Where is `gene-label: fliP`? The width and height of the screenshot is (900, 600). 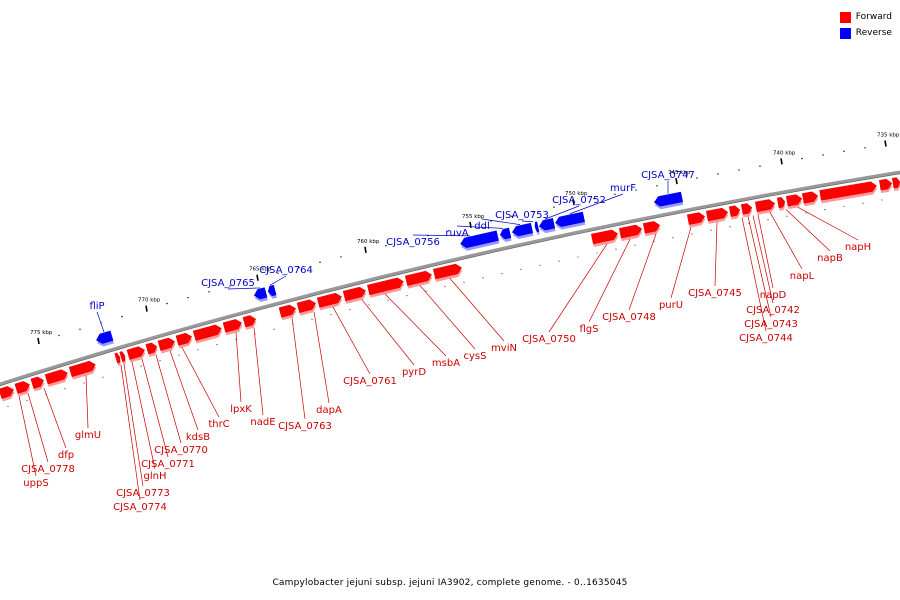 gene-label: fliP is located at coordinates (96, 306).